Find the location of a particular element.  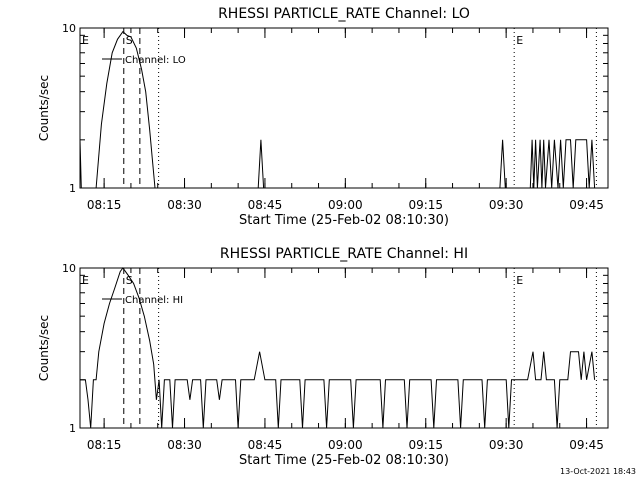

chart-title: RHESSI PARTICLE_RATE Channel: HI is located at coordinates (344, 254).